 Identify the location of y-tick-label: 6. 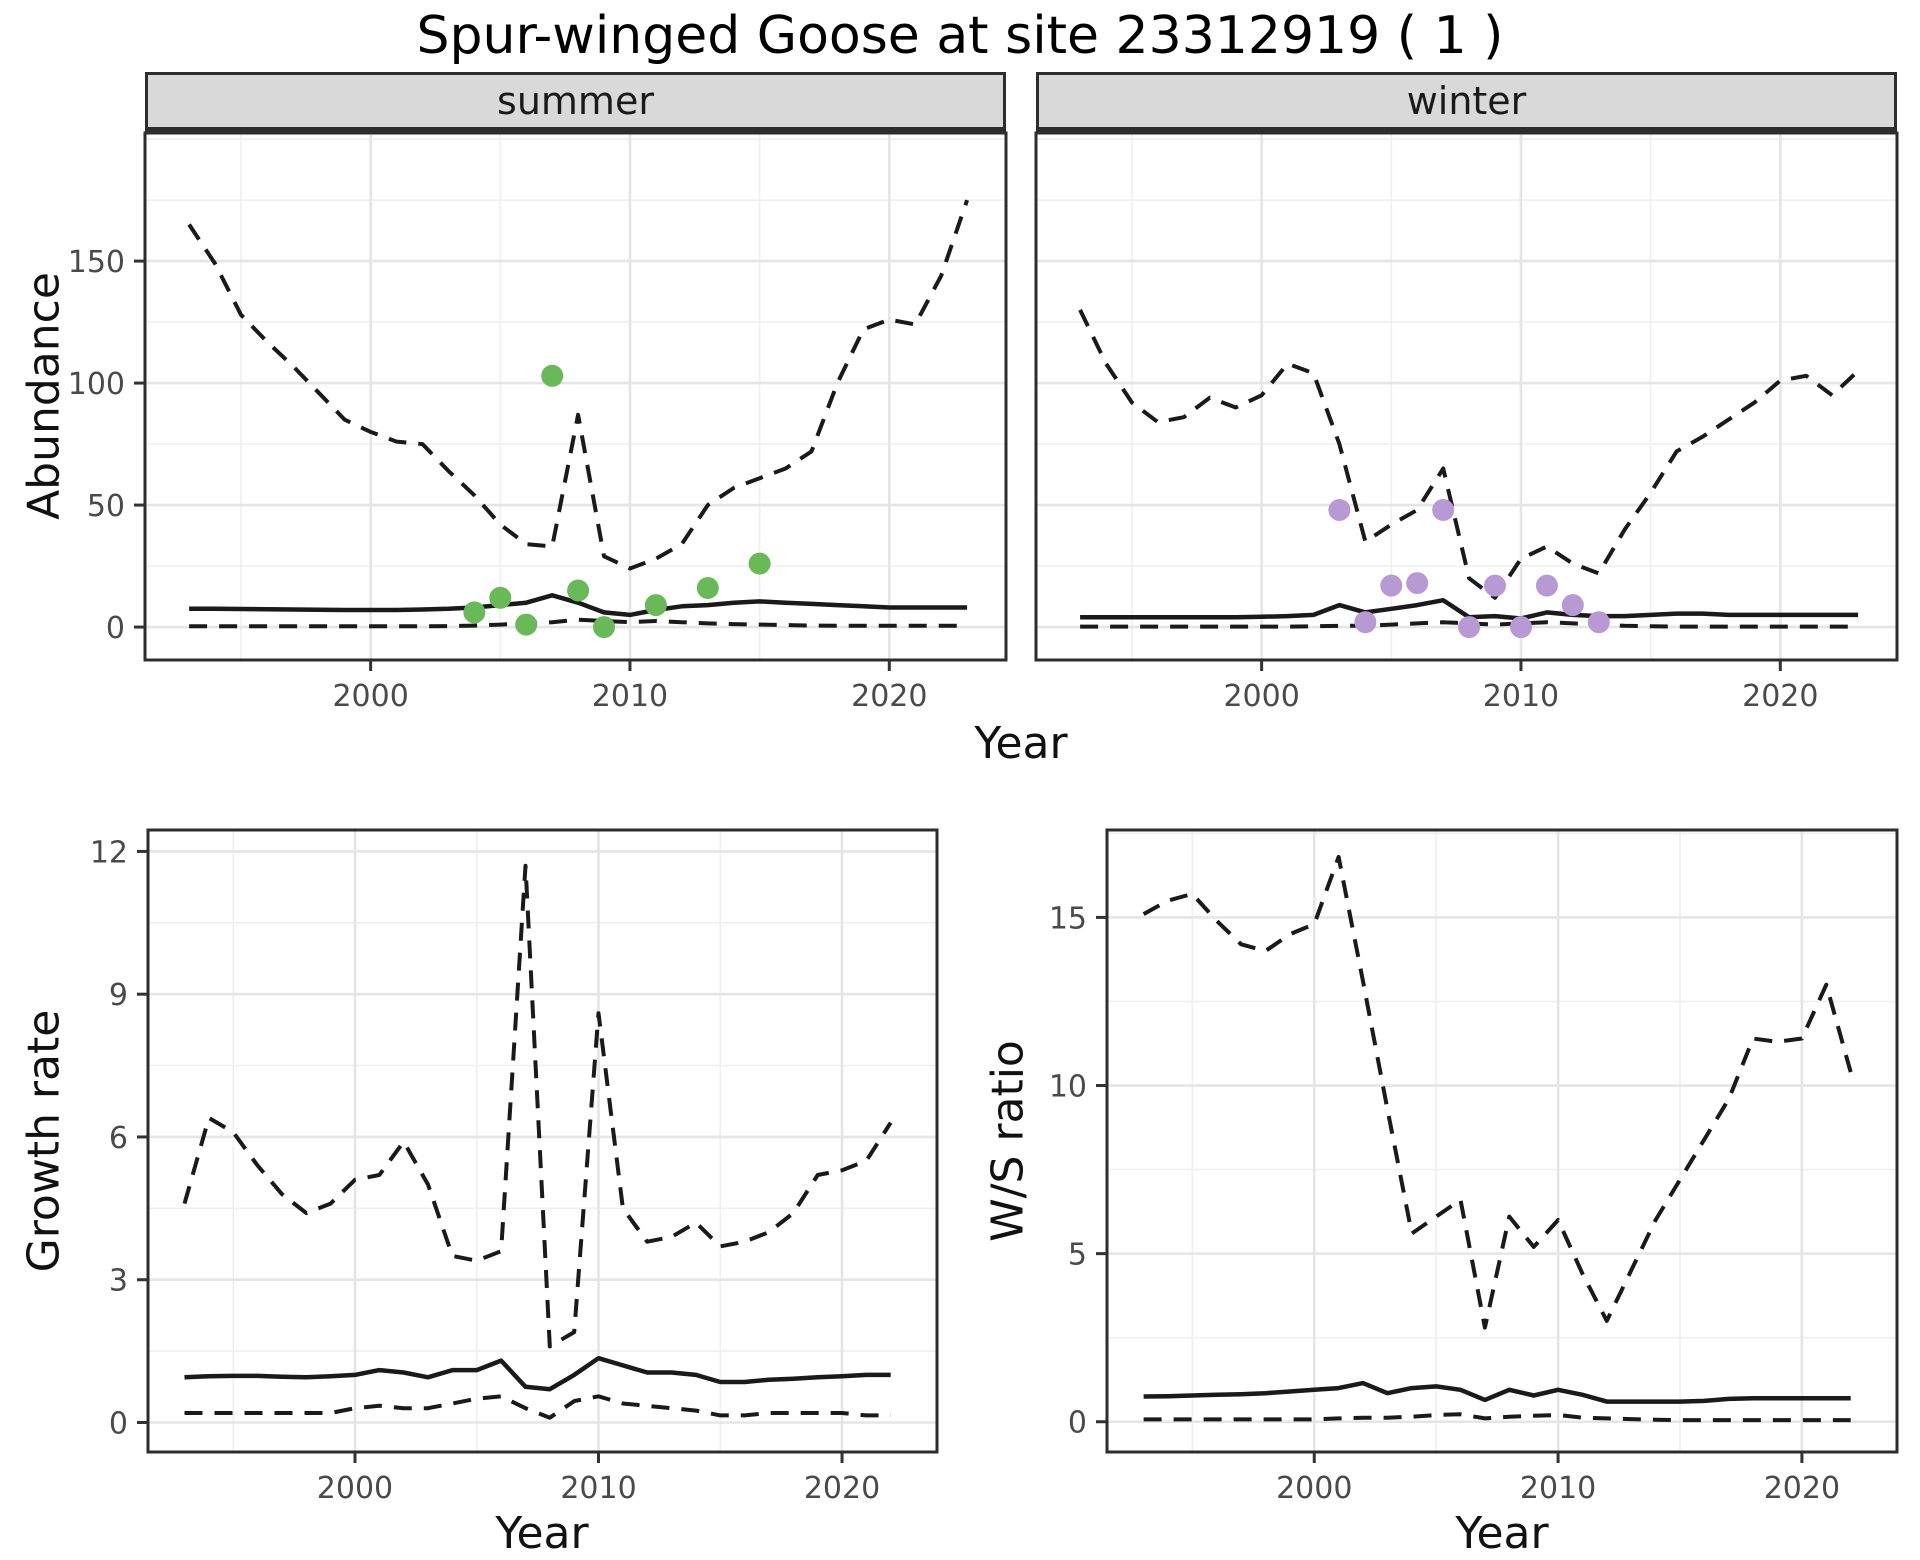
(118, 1138).